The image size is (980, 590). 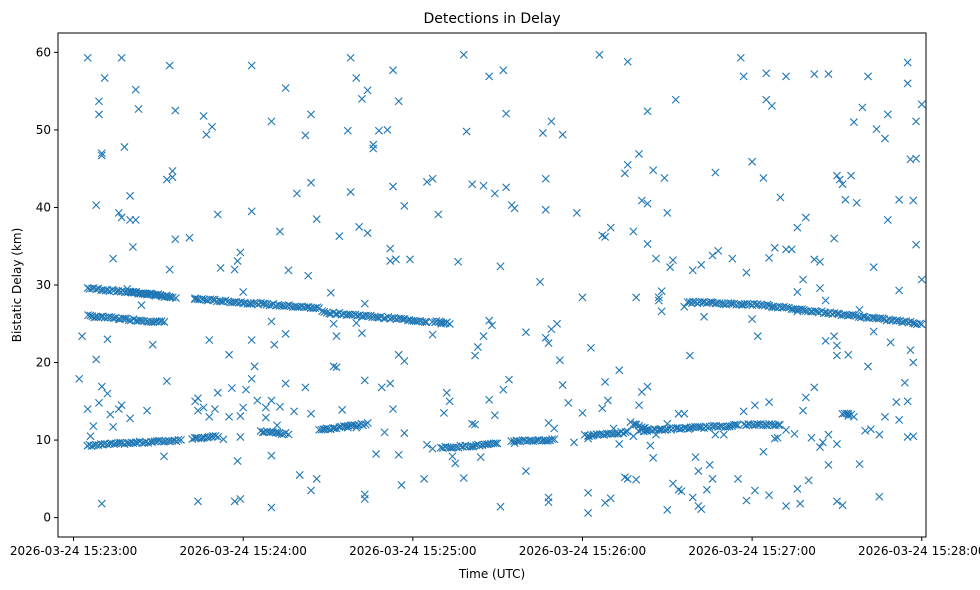 I want to click on x-tick-label: 2026-03-24 15:24:00, so click(x=242, y=551).